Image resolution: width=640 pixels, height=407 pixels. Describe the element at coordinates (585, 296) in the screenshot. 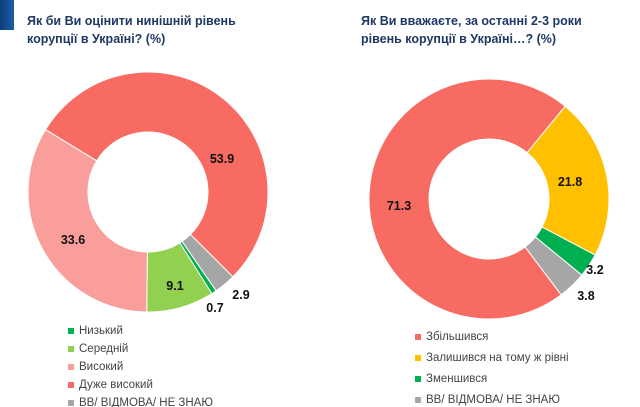

I see `data-label: 3.8` at that location.